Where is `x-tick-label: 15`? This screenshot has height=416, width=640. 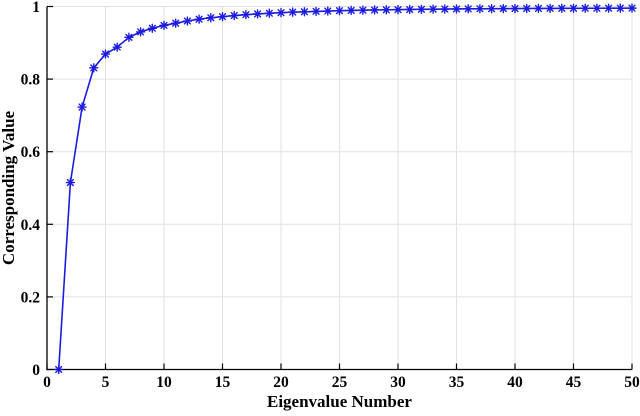 x-tick-label: 15 is located at coordinates (223, 382).